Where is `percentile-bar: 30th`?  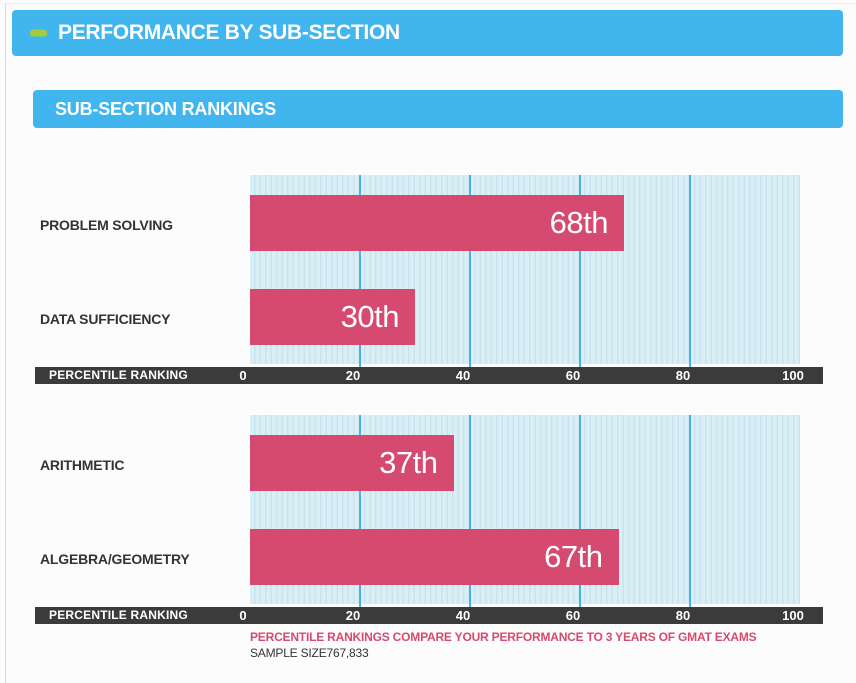 percentile-bar: 30th is located at coordinates (332, 317).